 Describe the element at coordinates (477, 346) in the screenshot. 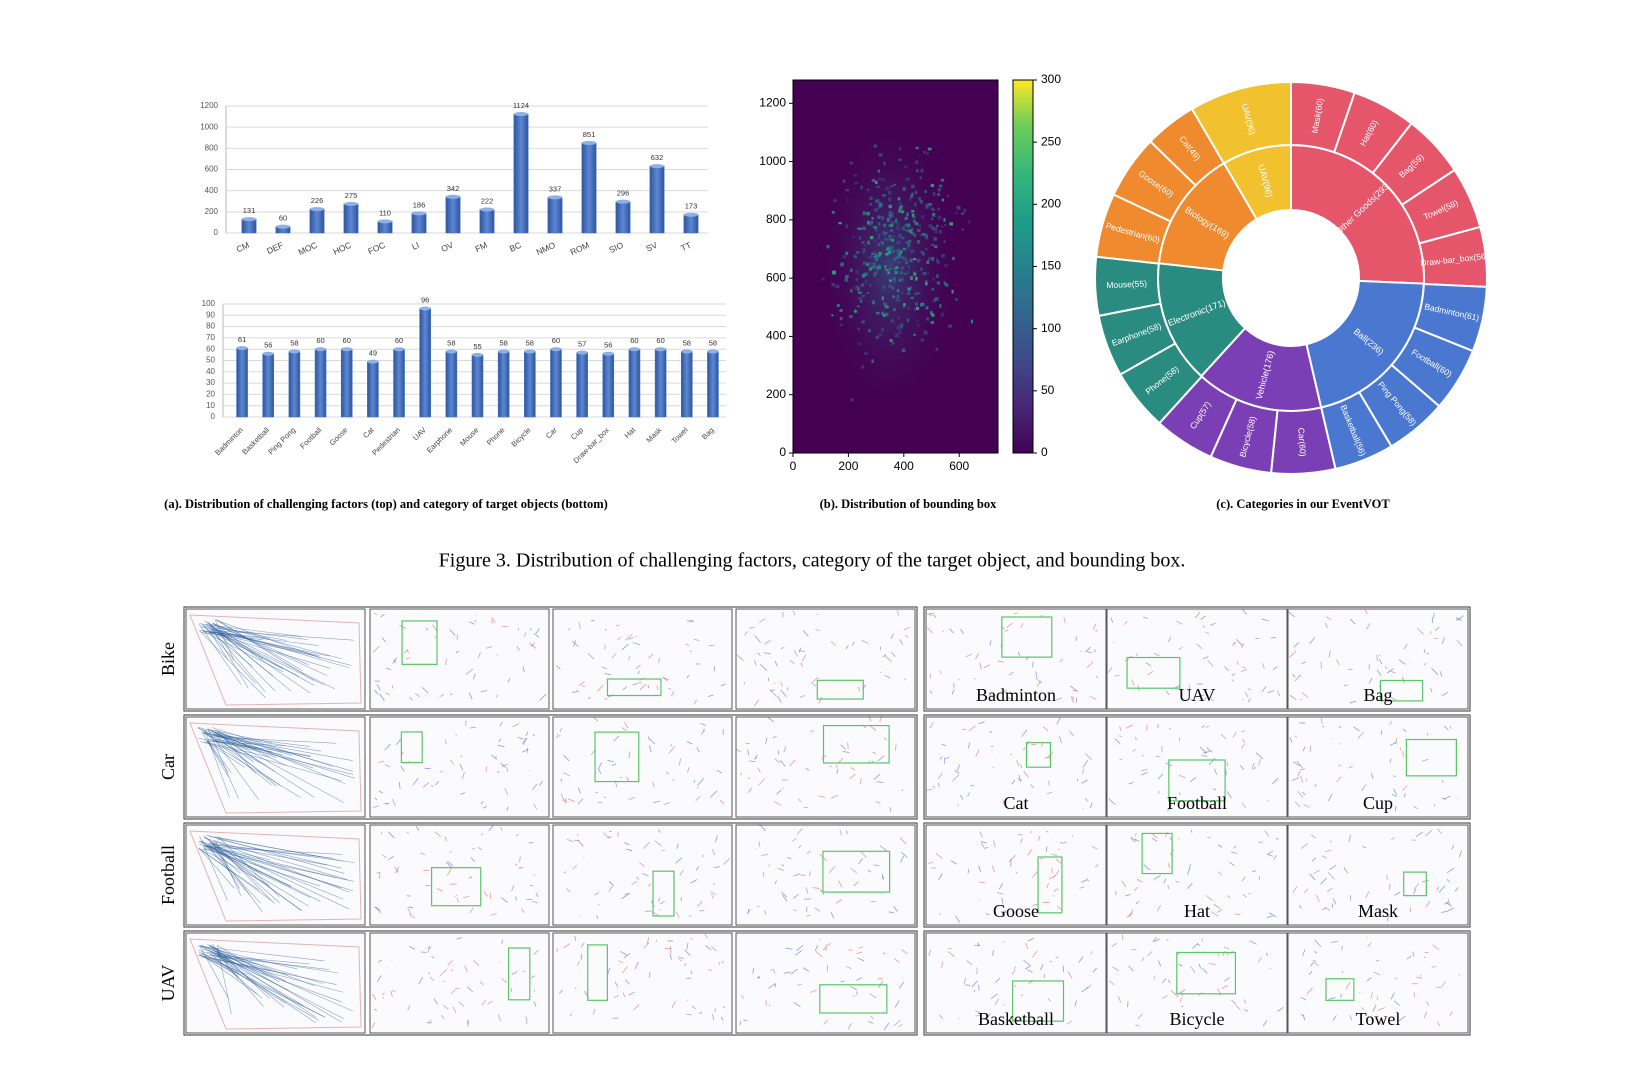

I see `value-label: 55` at that location.